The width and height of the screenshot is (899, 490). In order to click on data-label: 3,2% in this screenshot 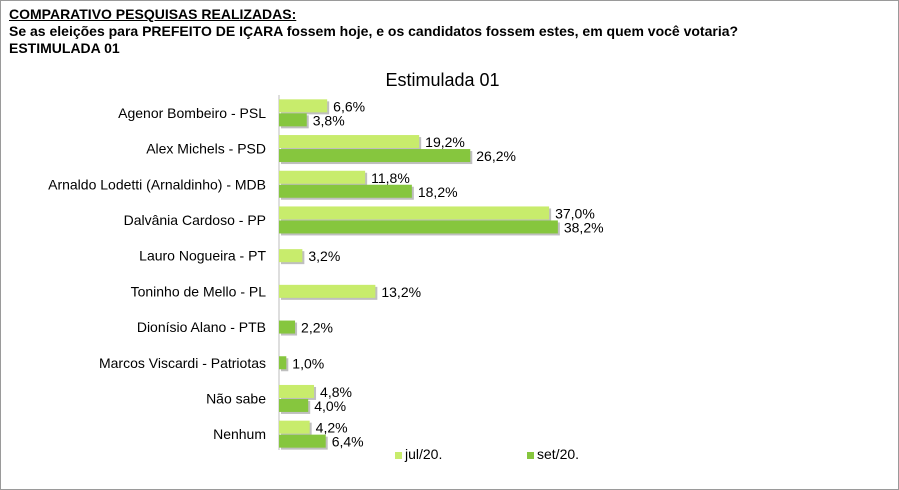, I will do `click(324, 256)`.